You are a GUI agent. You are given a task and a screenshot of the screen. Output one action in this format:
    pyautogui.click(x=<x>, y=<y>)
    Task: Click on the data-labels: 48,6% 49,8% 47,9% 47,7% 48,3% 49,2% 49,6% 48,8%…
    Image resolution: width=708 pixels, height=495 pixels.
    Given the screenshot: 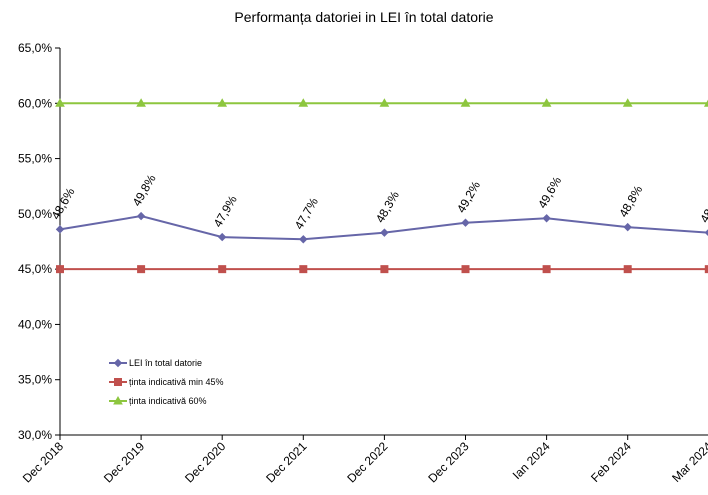 What is the action you would take?
    pyautogui.click(x=378, y=202)
    